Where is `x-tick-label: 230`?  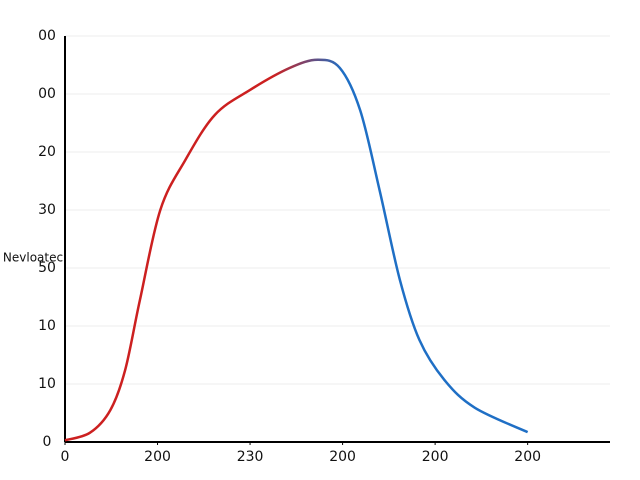
x-tick-label: 230 is located at coordinates (250, 457).